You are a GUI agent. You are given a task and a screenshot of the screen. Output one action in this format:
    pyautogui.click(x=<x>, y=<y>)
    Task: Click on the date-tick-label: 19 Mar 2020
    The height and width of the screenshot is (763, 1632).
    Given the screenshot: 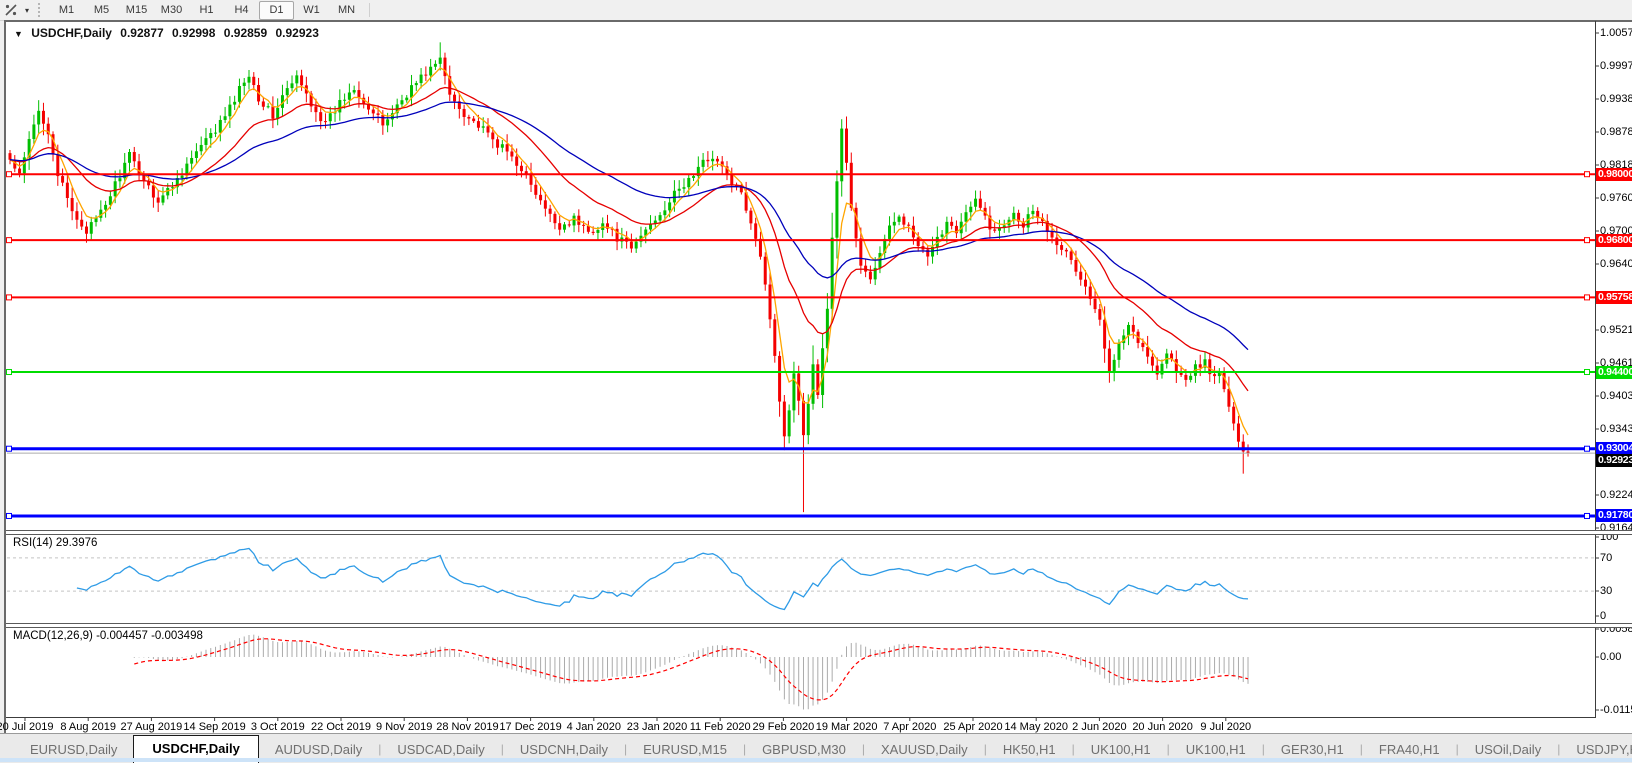 What is the action you would take?
    pyautogui.click(x=846, y=727)
    